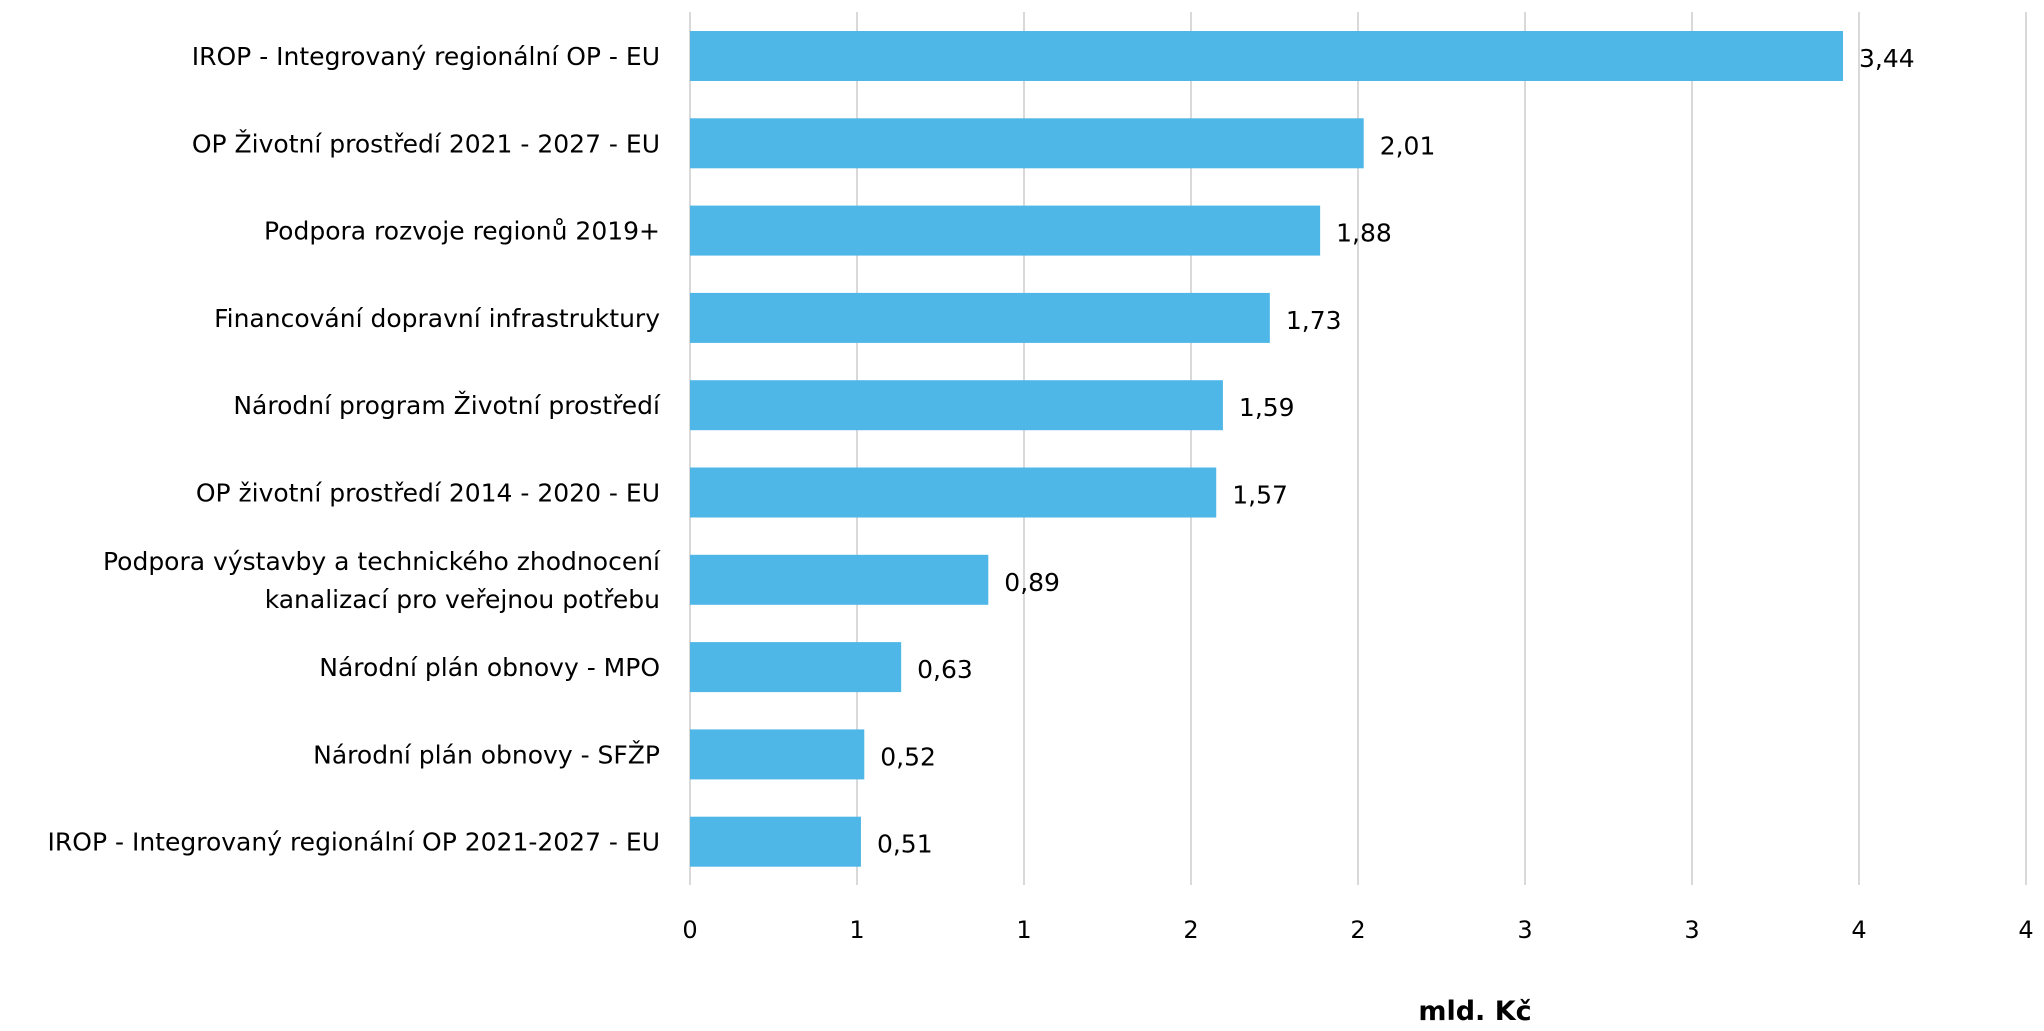 This screenshot has width=2044, height=1031. What do you see at coordinates (1032, 582) in the screenshot?
I see `data-label: 0,89` at bounding box center [1032, 582].